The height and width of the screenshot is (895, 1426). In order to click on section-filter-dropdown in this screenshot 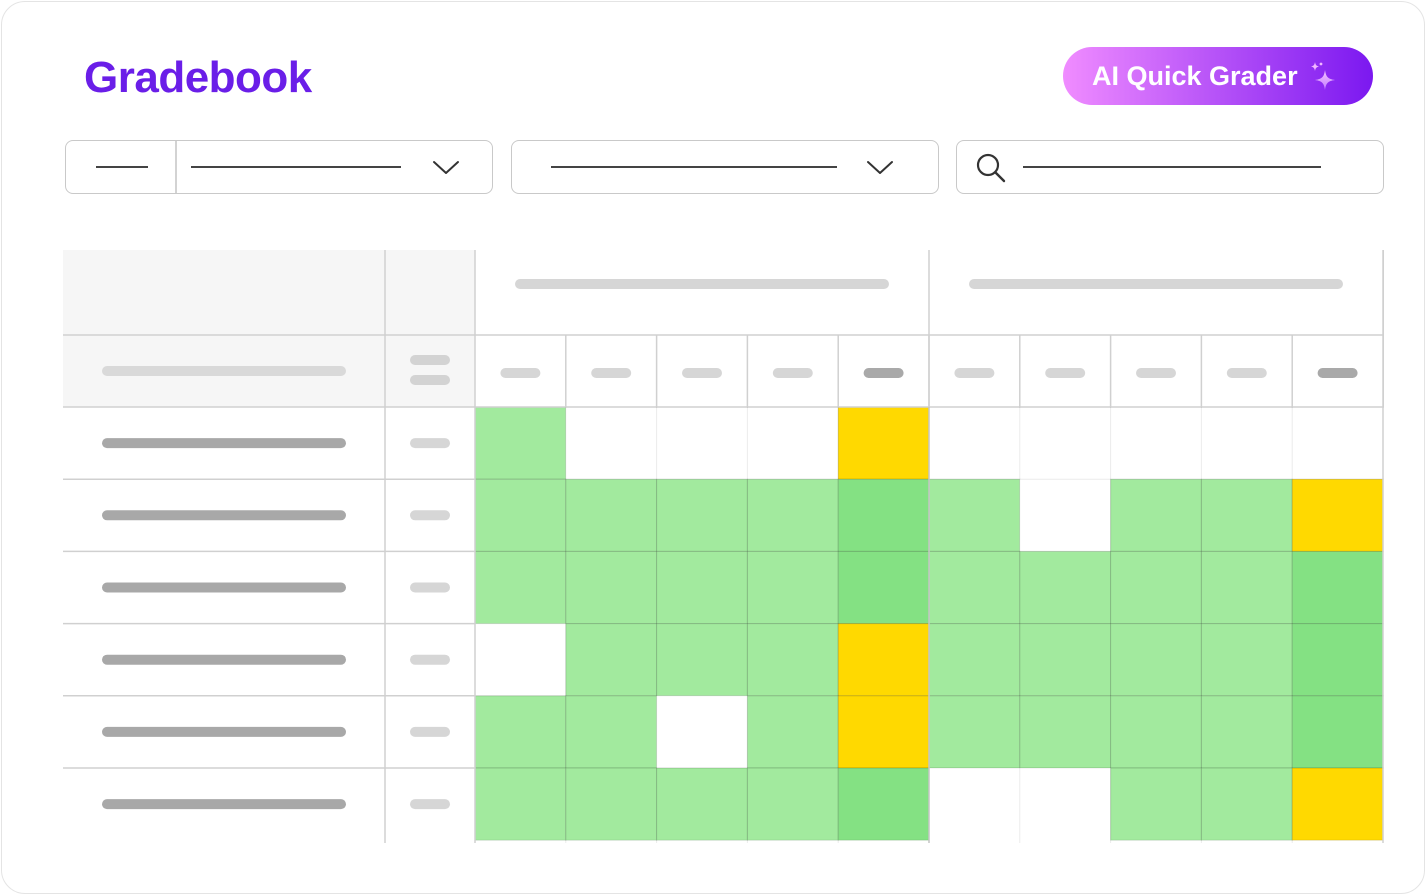, I will do `click(279, 167)`.